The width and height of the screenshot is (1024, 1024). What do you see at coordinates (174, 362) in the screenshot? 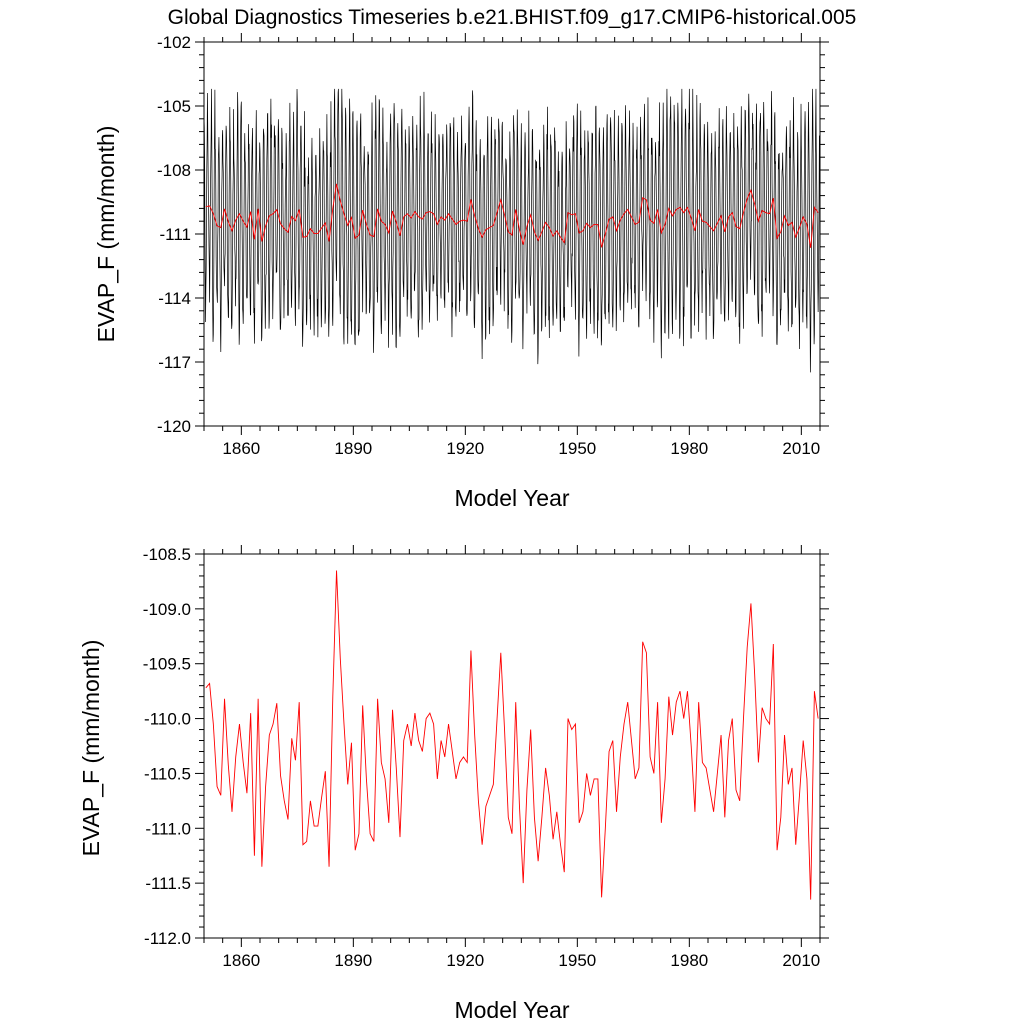
I see `y-tick-label: -117` at bounding box center [174, 362].